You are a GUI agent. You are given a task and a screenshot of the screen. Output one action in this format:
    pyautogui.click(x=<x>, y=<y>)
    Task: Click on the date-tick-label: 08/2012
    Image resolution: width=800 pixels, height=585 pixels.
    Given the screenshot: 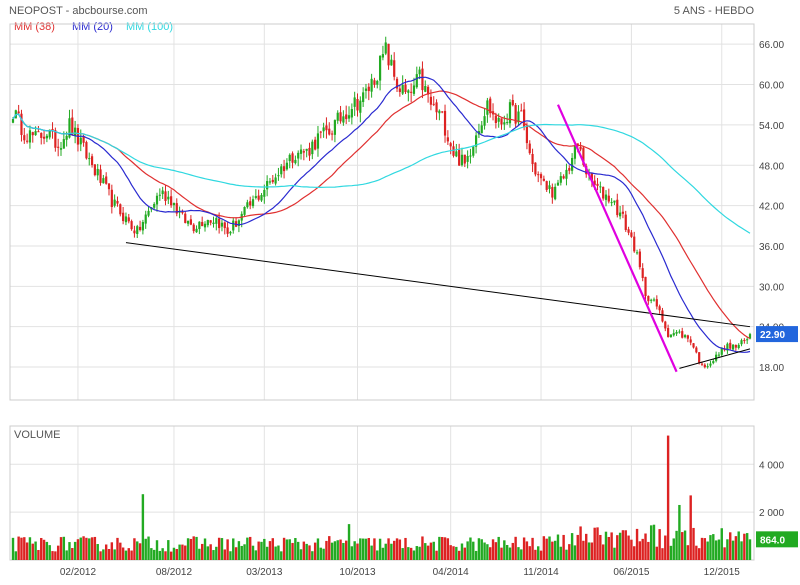 What is the action you would take?
    pyautogui.click(x=174, y=572)
    